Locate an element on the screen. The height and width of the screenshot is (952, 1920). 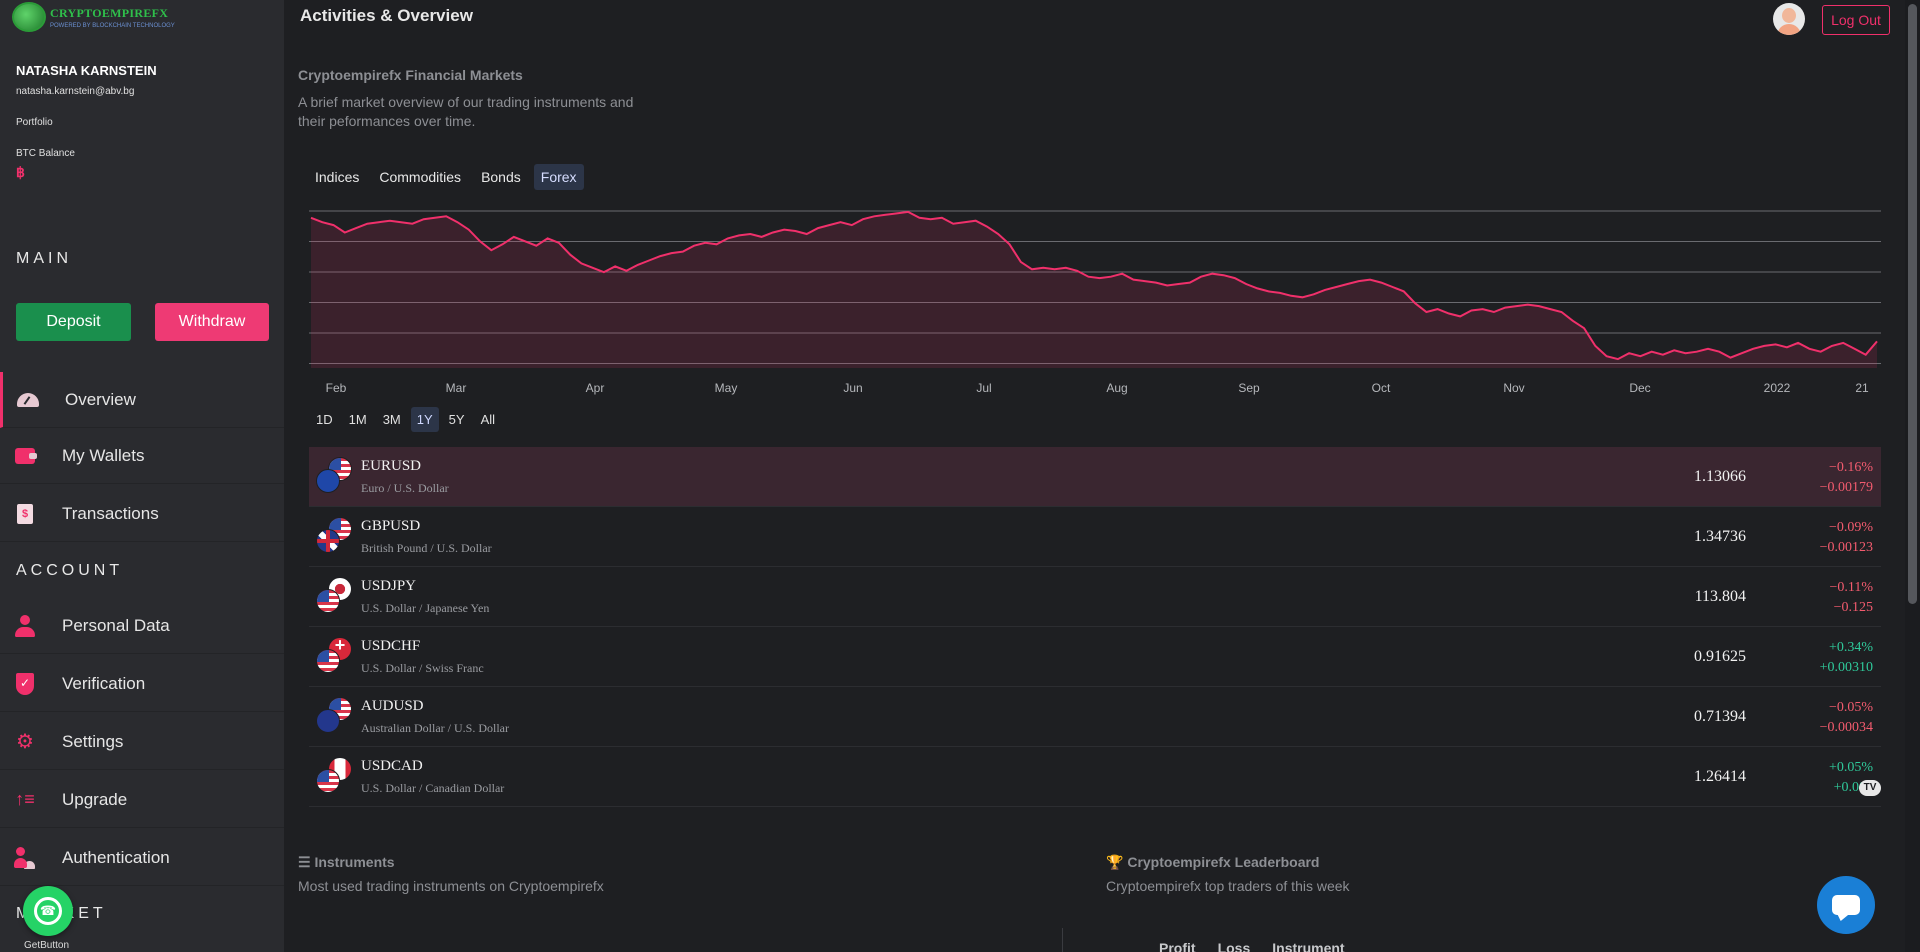
sidebar-item-verification: ✓ Verification is located at coordinates (142, 684).